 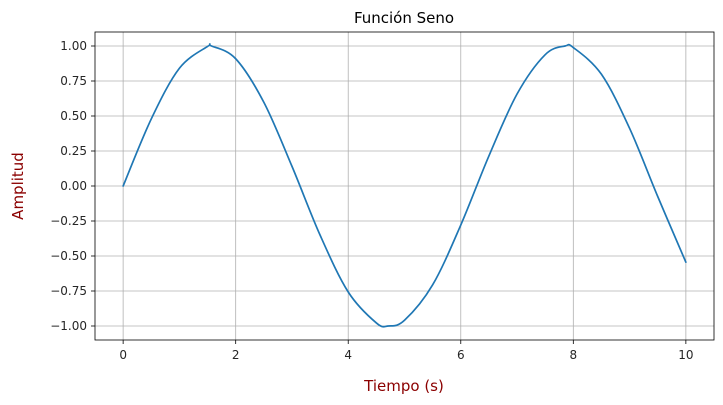 What do you see at coordinates (403, 386) in the screenshot?
I see `x-axis-label: Tiempo (s)` at bounding box center [403, 386].